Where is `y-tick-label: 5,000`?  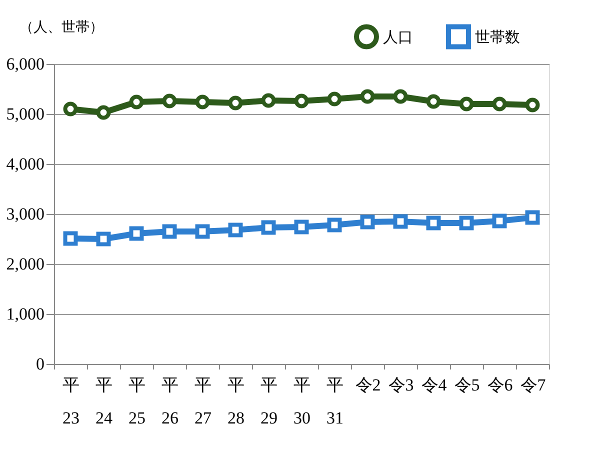 y-tick-label: 5,000 is located at coordinates (25, 114).